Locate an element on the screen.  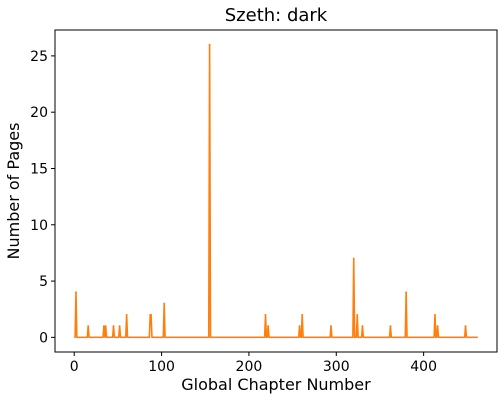
y-tick-label: 0 is located at coordinates (43, 338).